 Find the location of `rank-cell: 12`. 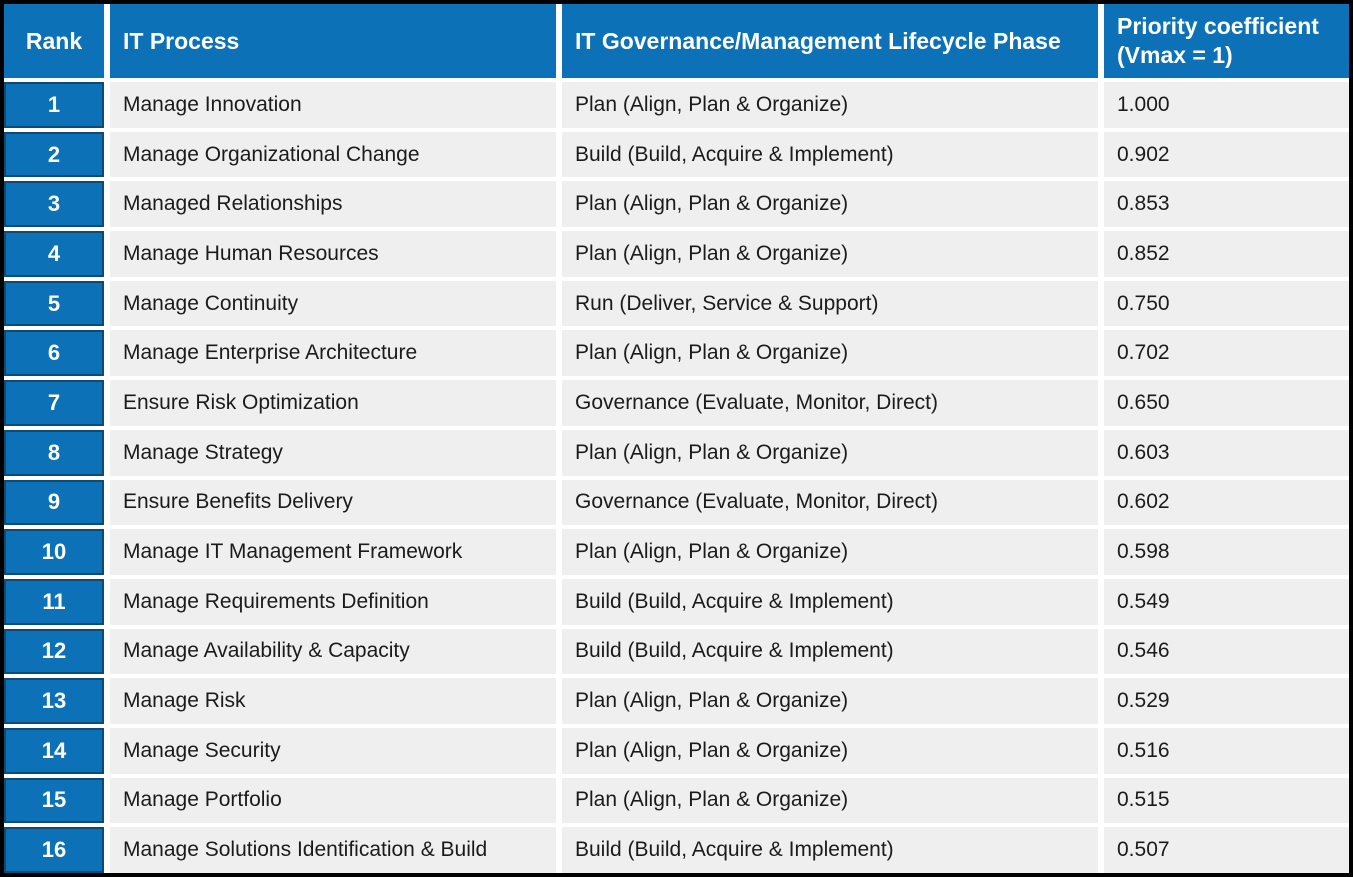

rank-cell: 12 is located at coordinates (54, 651).